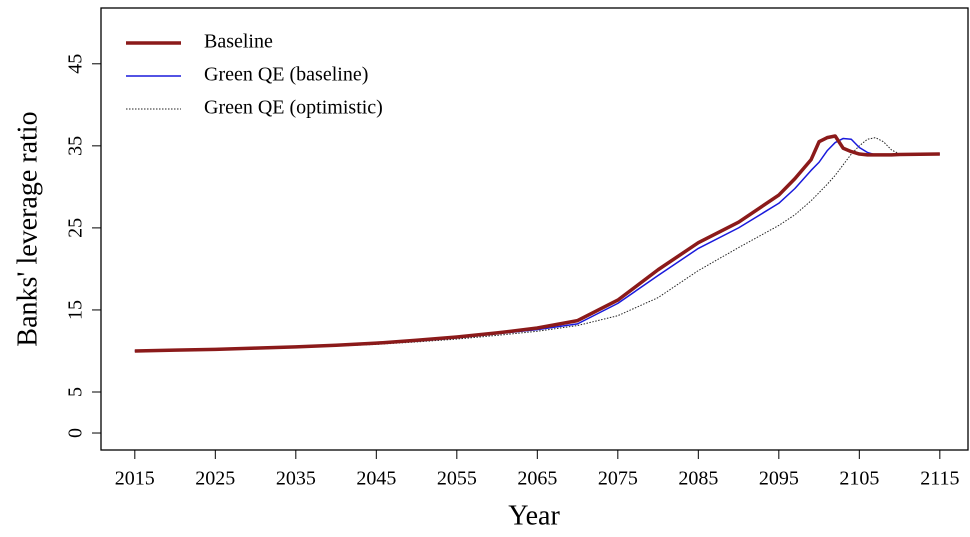 The height and width of the screenshot is (537, 970). What do you see at coordinates (76, 392) in the screenshot?
I see `y-tick-label: 5` at bounding box center [76, 392].